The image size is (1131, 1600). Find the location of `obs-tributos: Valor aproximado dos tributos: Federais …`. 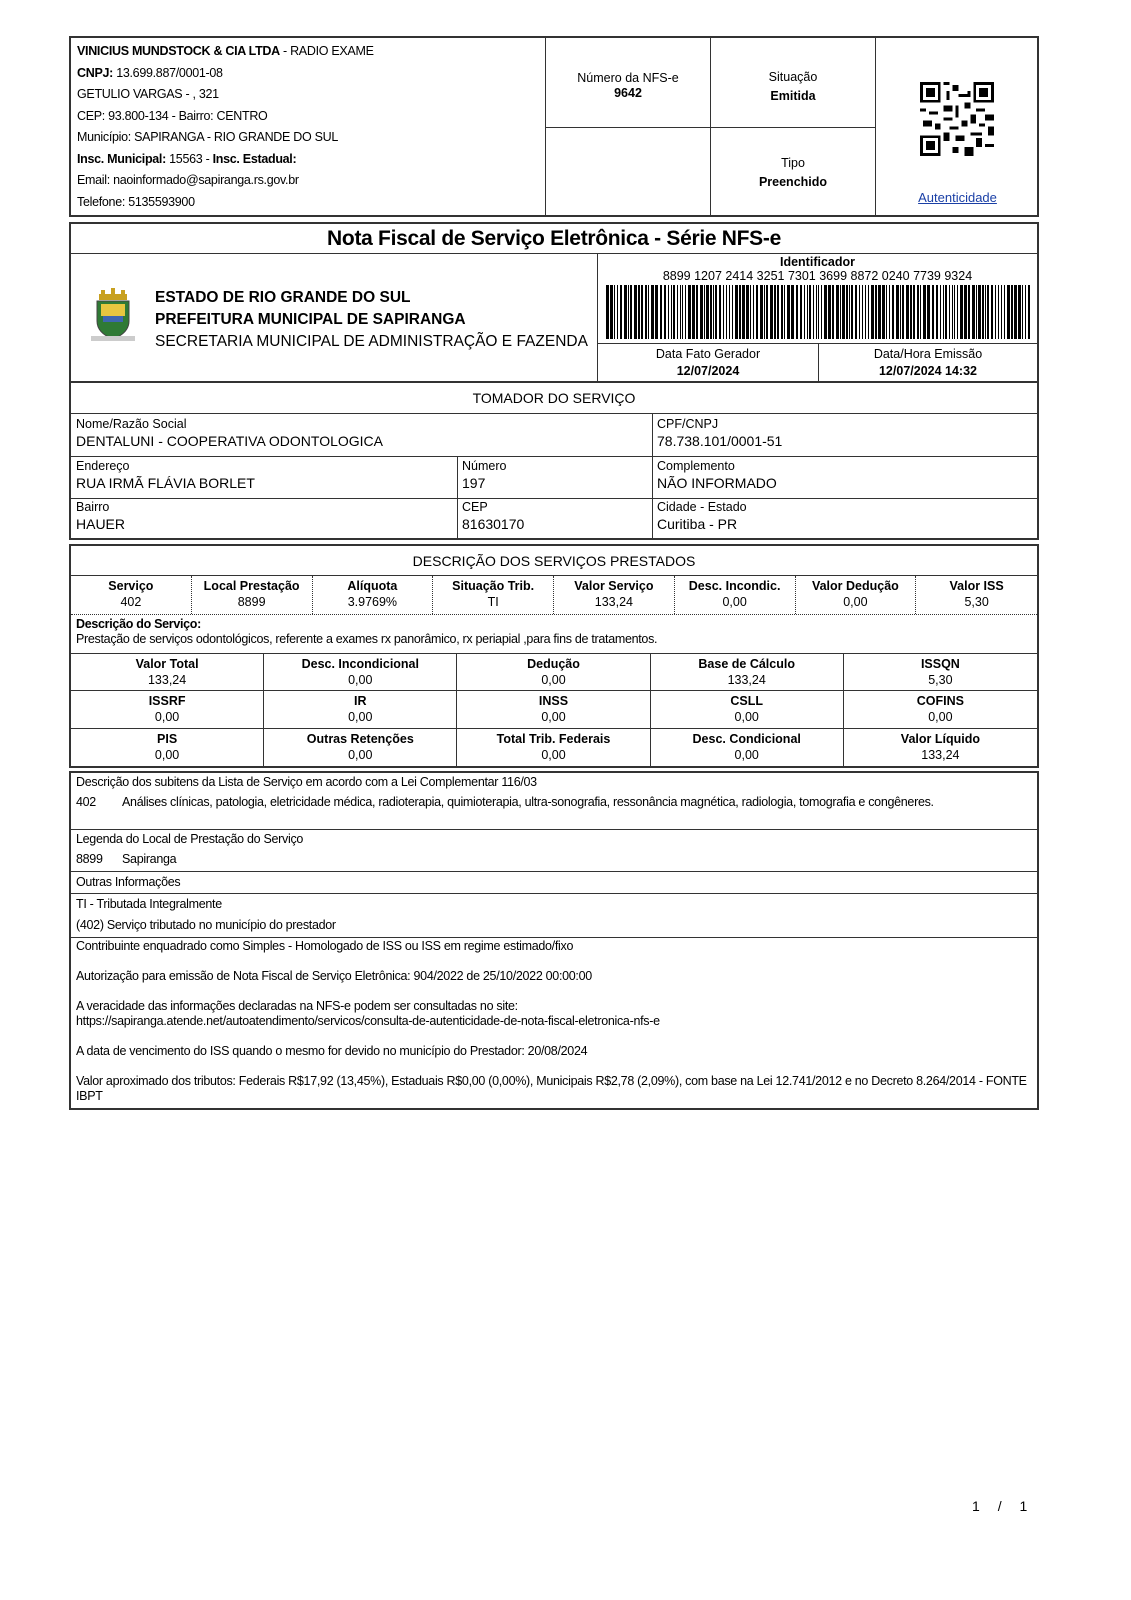

obs-tributos: Valor aproximado dos tributos: Federais … is located at coordinates (551, 1088).